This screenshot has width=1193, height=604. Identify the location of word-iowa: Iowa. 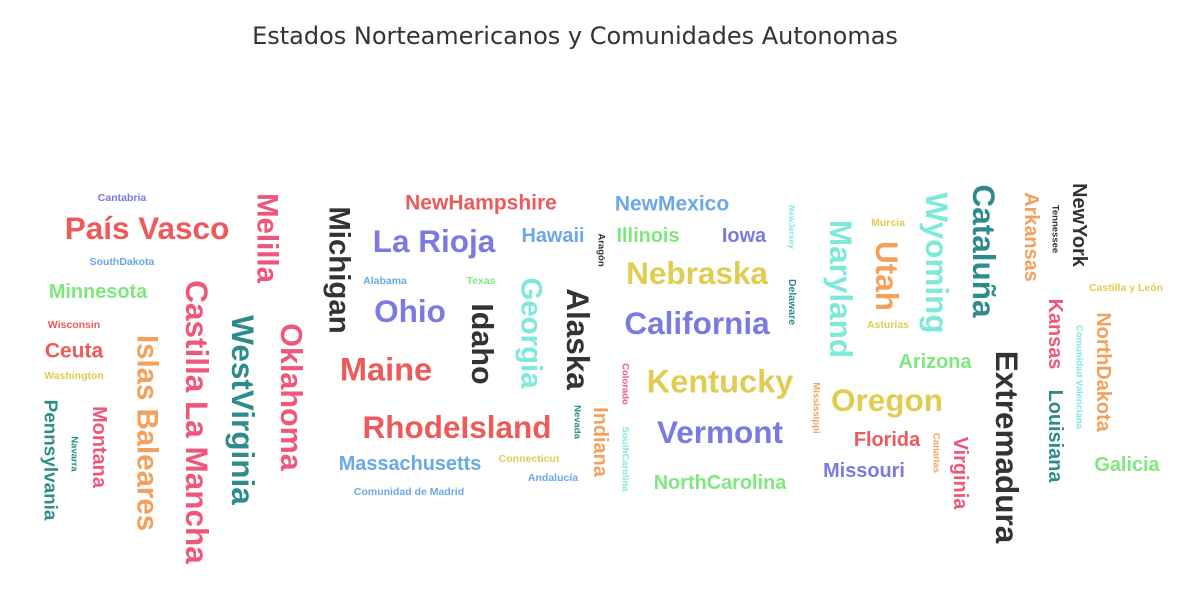
(744, 236).